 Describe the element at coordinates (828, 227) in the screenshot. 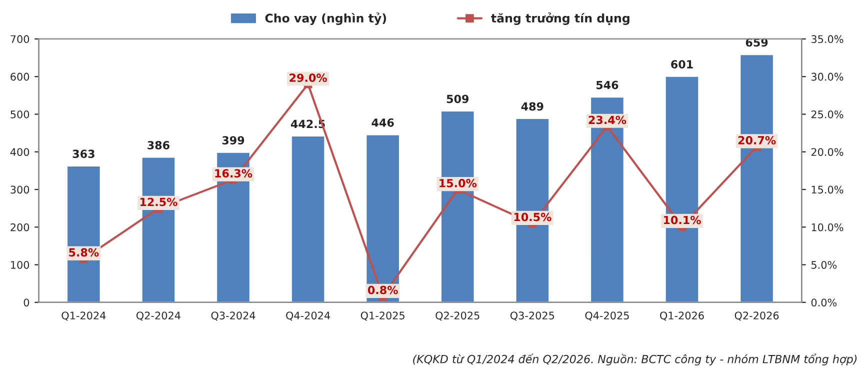

I see `y2-tick-label: 10.0%` at that location.